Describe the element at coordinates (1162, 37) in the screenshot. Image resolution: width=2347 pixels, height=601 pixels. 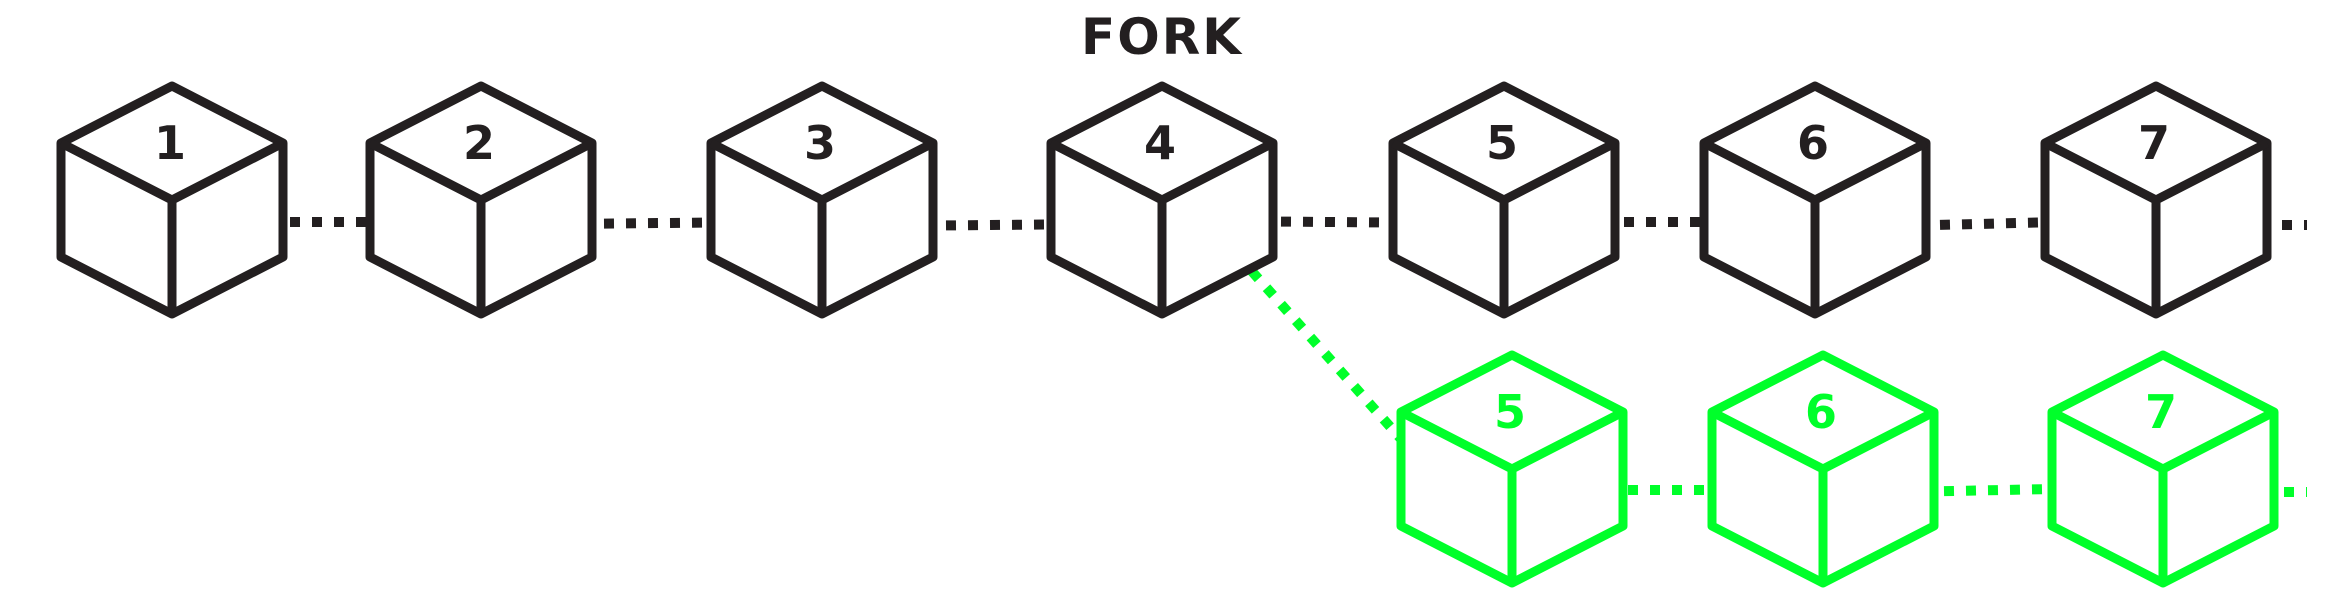
I see `diagram-title: FORK` at that location.